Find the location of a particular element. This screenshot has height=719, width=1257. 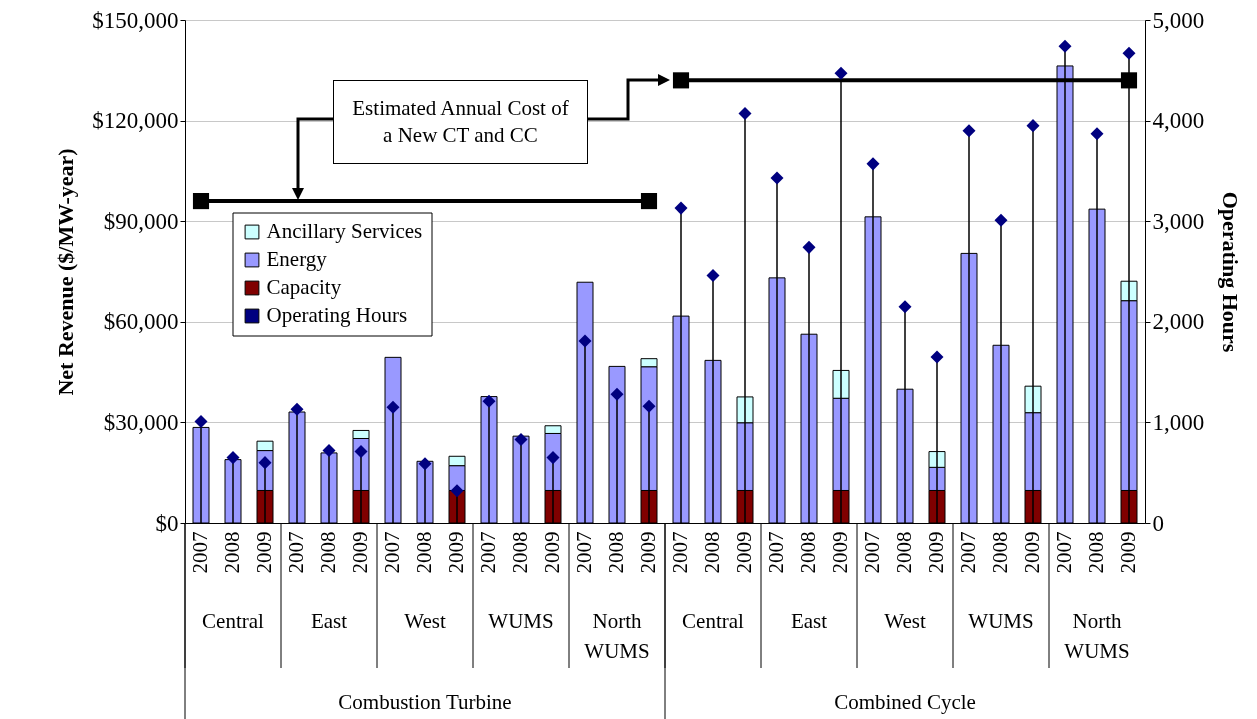

y-tick-label: $90,000 is located at coordinates (141, 221).